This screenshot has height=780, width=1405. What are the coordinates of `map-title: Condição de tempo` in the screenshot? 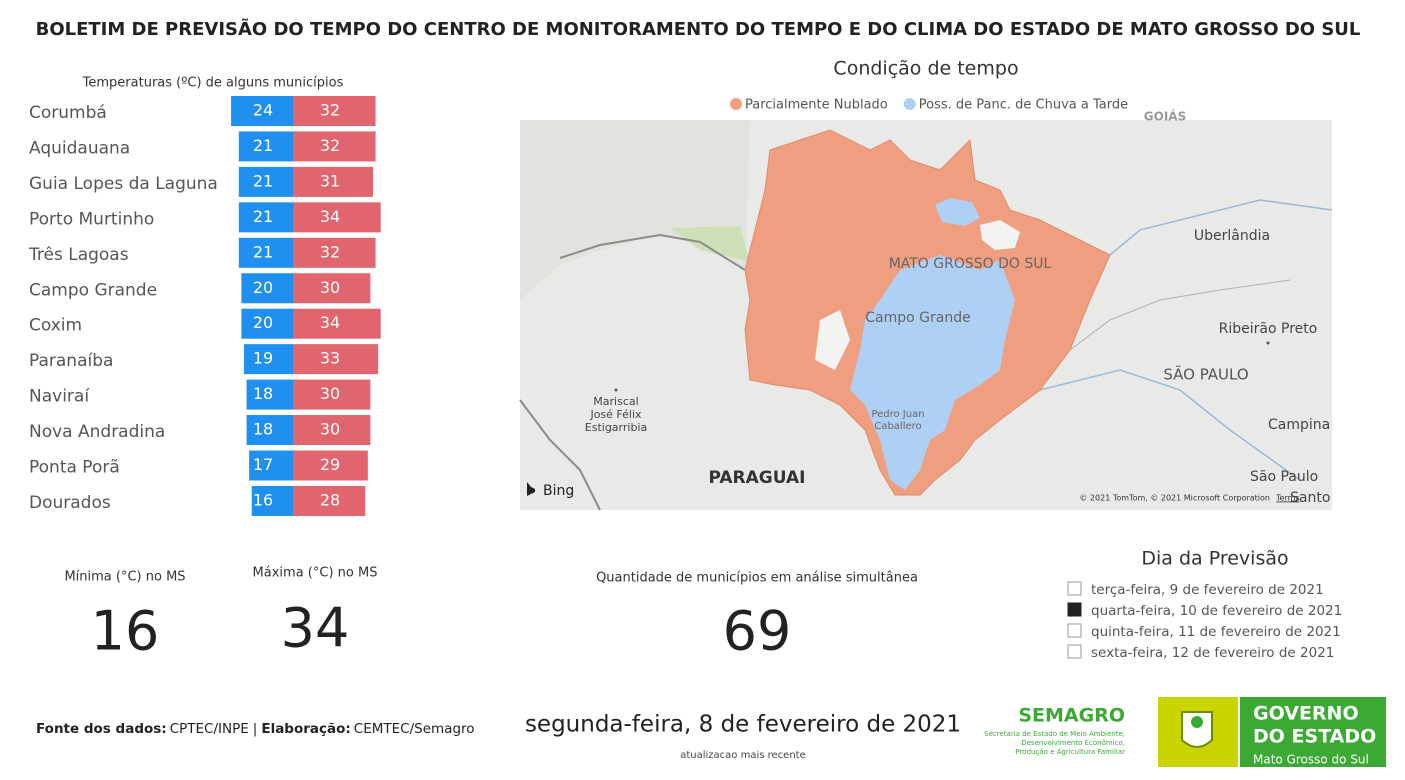 It's located at (925, 69).